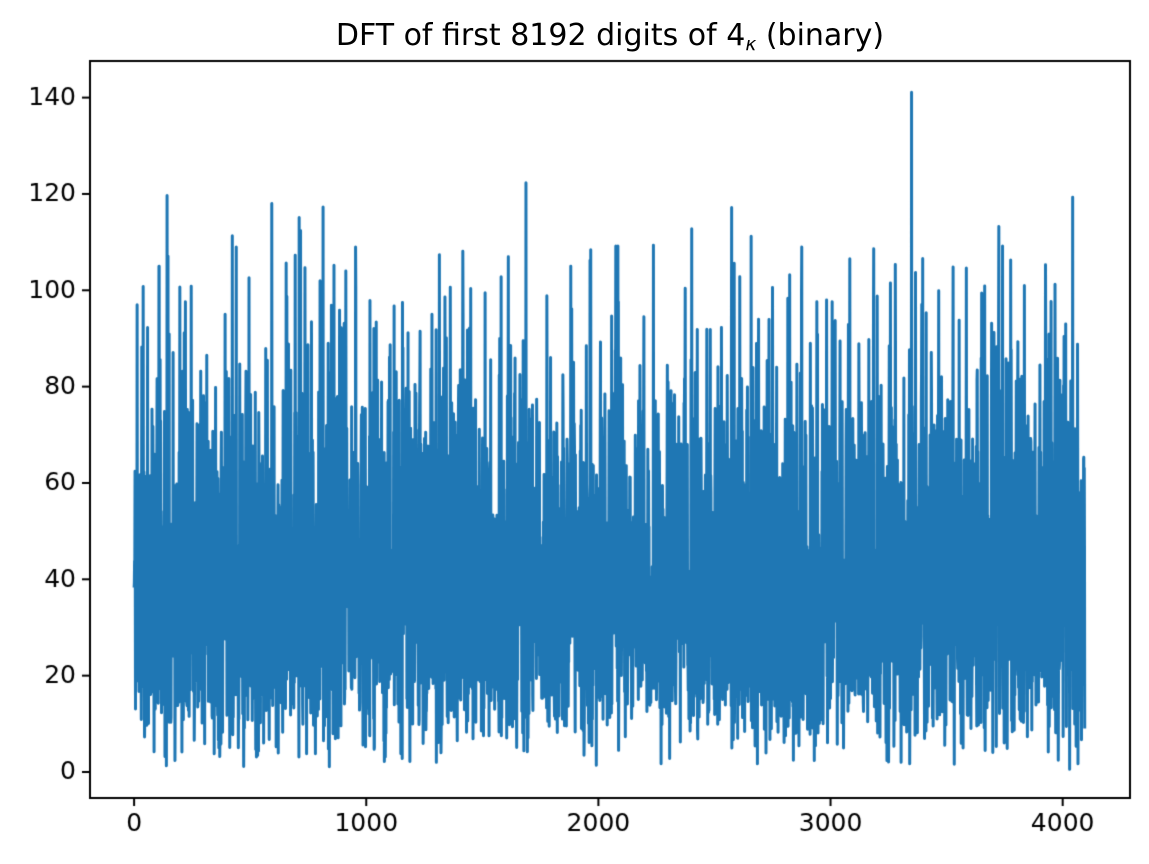  Describe the element at coordinates (540, 35) in the screenshot. I see `chart-title-text: DFT of first 8192 digits of 4` at that location.